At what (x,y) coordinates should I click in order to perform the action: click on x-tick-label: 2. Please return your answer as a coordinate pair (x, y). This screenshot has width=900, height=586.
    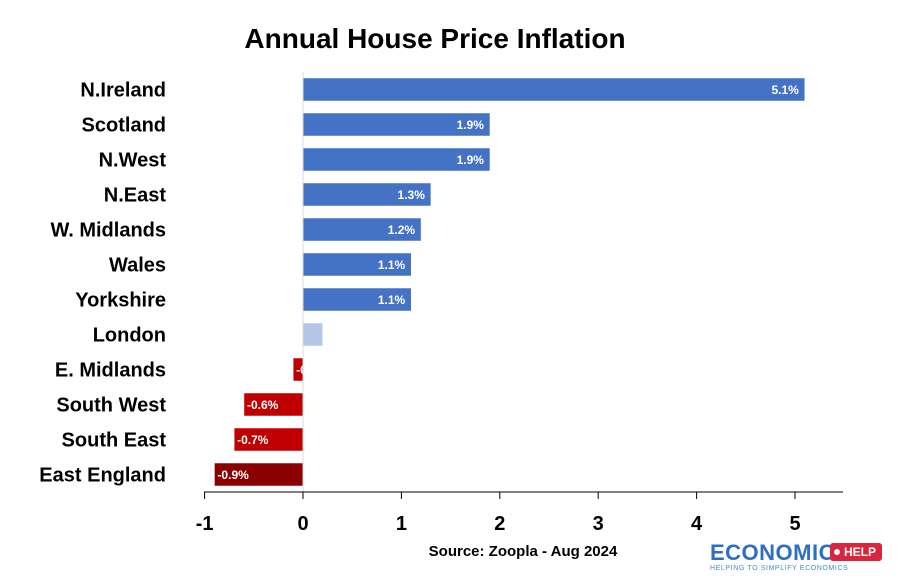
    Looking at the image, I should click on (499, 524).